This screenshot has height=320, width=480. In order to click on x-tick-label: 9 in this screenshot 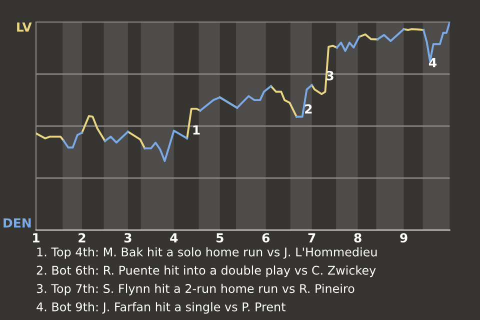, I will do `click(404, 238)`.